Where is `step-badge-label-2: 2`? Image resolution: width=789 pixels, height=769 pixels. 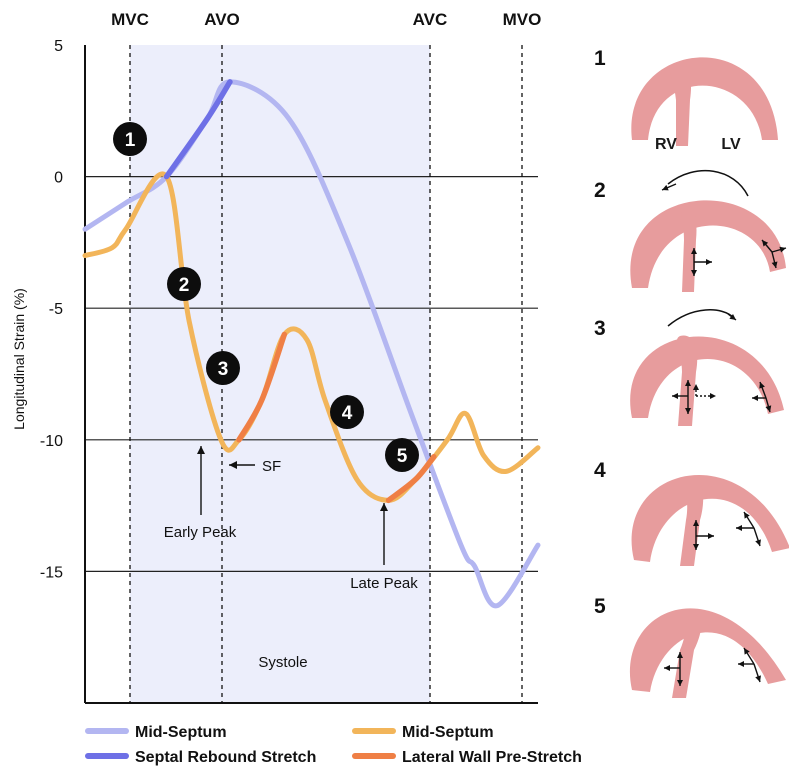
step-badge-label-2: 2 is located at coordinates (184, 285).